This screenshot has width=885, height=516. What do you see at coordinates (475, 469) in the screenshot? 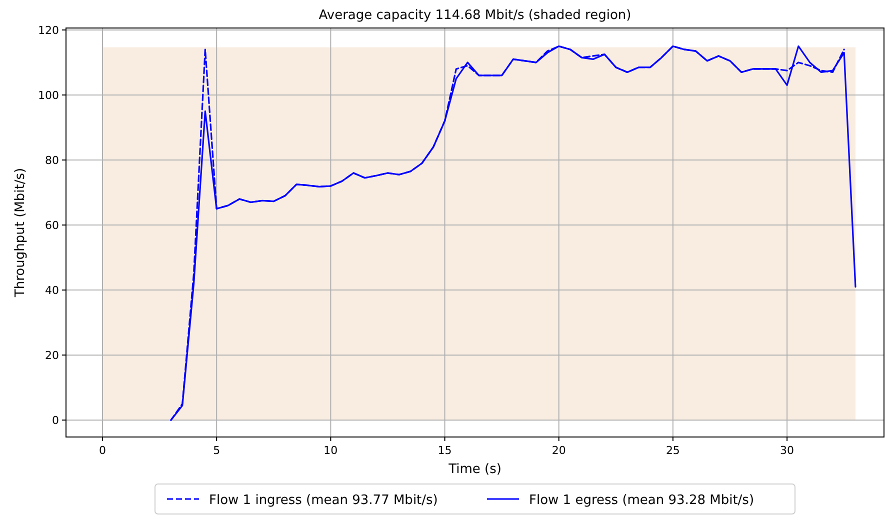
I see `x-axis-title: Time (s)` at bounding box center [475, 469].